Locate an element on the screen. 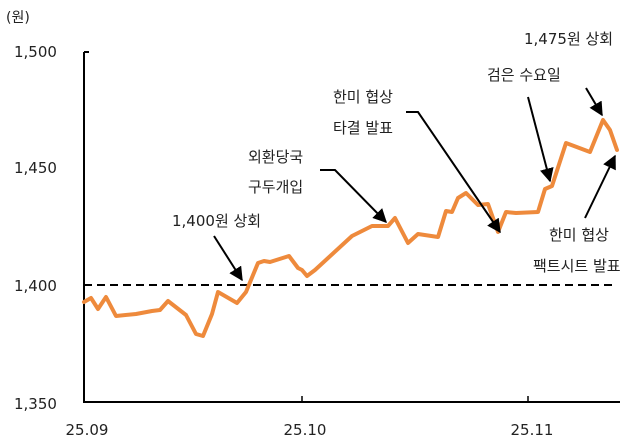 This screenshot has height=444, width=643. annotation-factsheet-label-2: 팩트시트 발표 is located at coordinates (577, 266).